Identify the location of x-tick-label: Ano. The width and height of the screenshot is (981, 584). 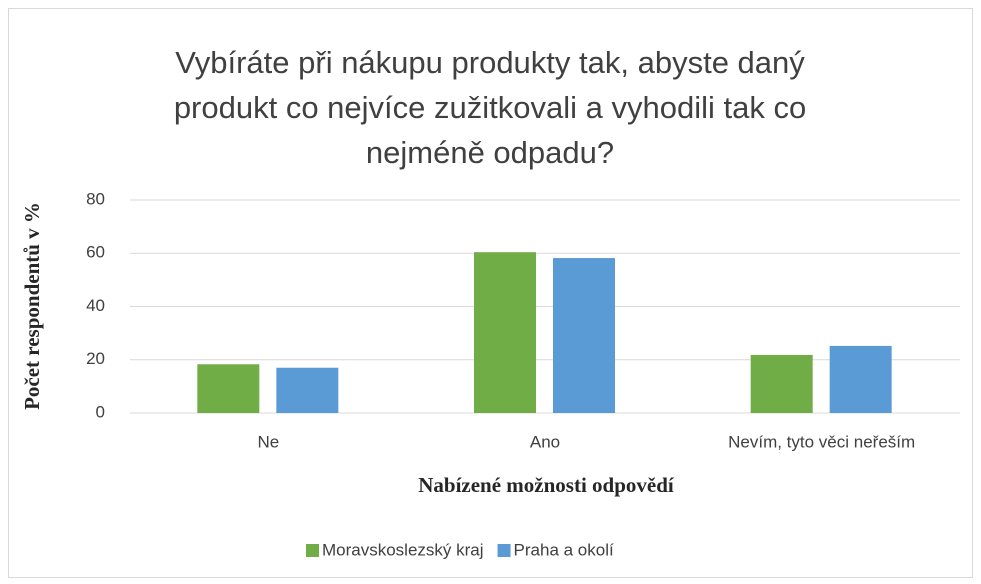
(545, 441).